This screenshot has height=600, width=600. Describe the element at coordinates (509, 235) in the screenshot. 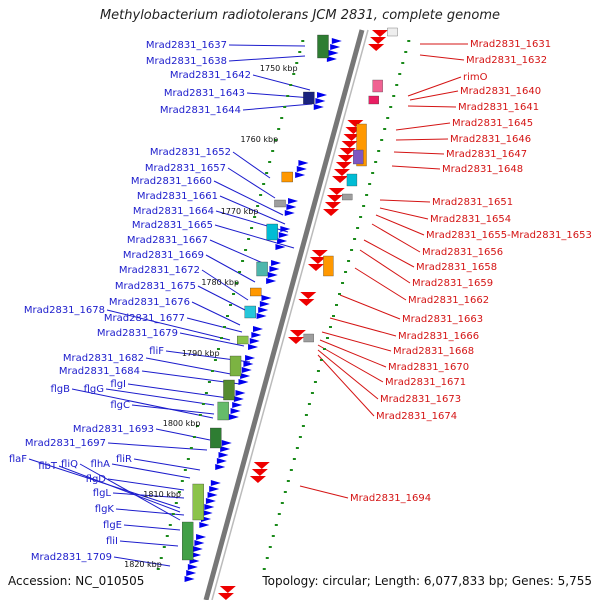

I see `gene-label-right: Mrad2831_1655-Mrad2831_1653` at that location.